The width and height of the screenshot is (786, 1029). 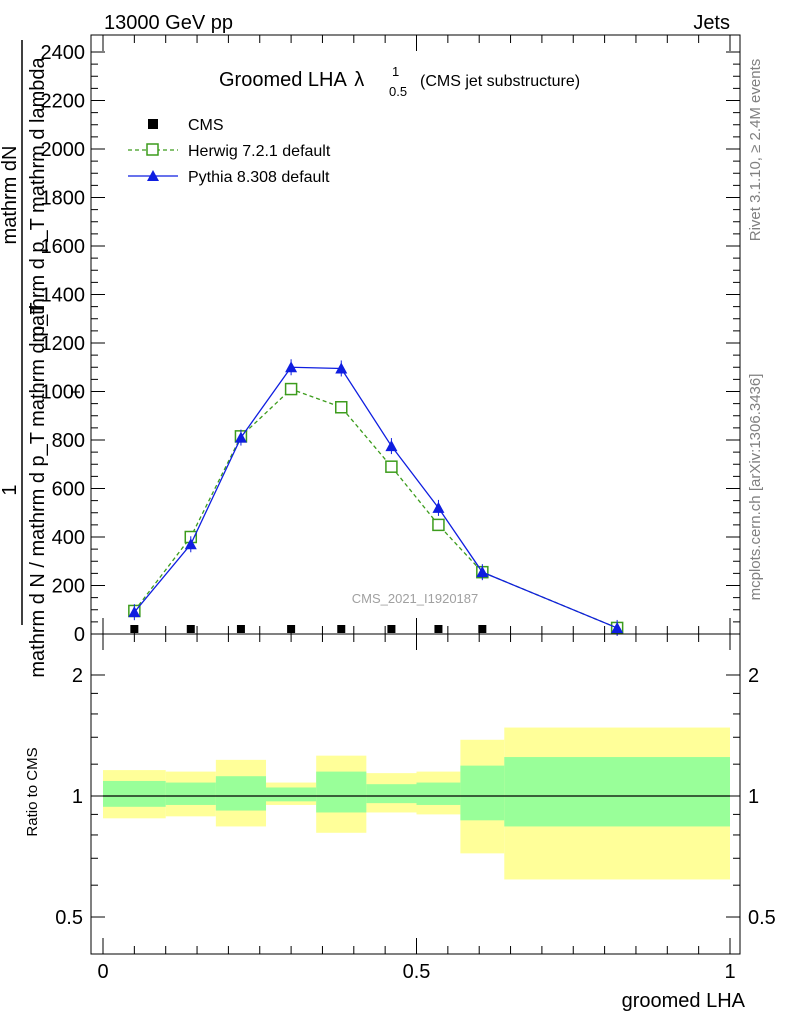 What do you see at coordinates (63, 102) in the screenshot?
I see `main-y-tick-label: 2200` at bounding box center [63, 102].